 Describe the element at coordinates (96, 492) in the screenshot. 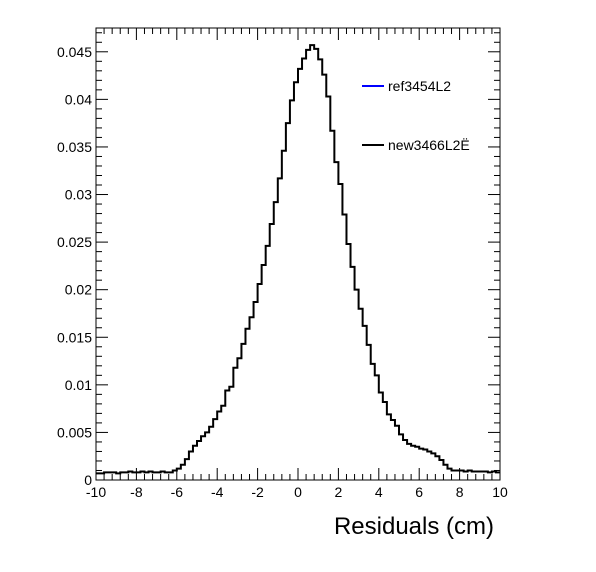

I see `x-tick-label: -10` at that location.